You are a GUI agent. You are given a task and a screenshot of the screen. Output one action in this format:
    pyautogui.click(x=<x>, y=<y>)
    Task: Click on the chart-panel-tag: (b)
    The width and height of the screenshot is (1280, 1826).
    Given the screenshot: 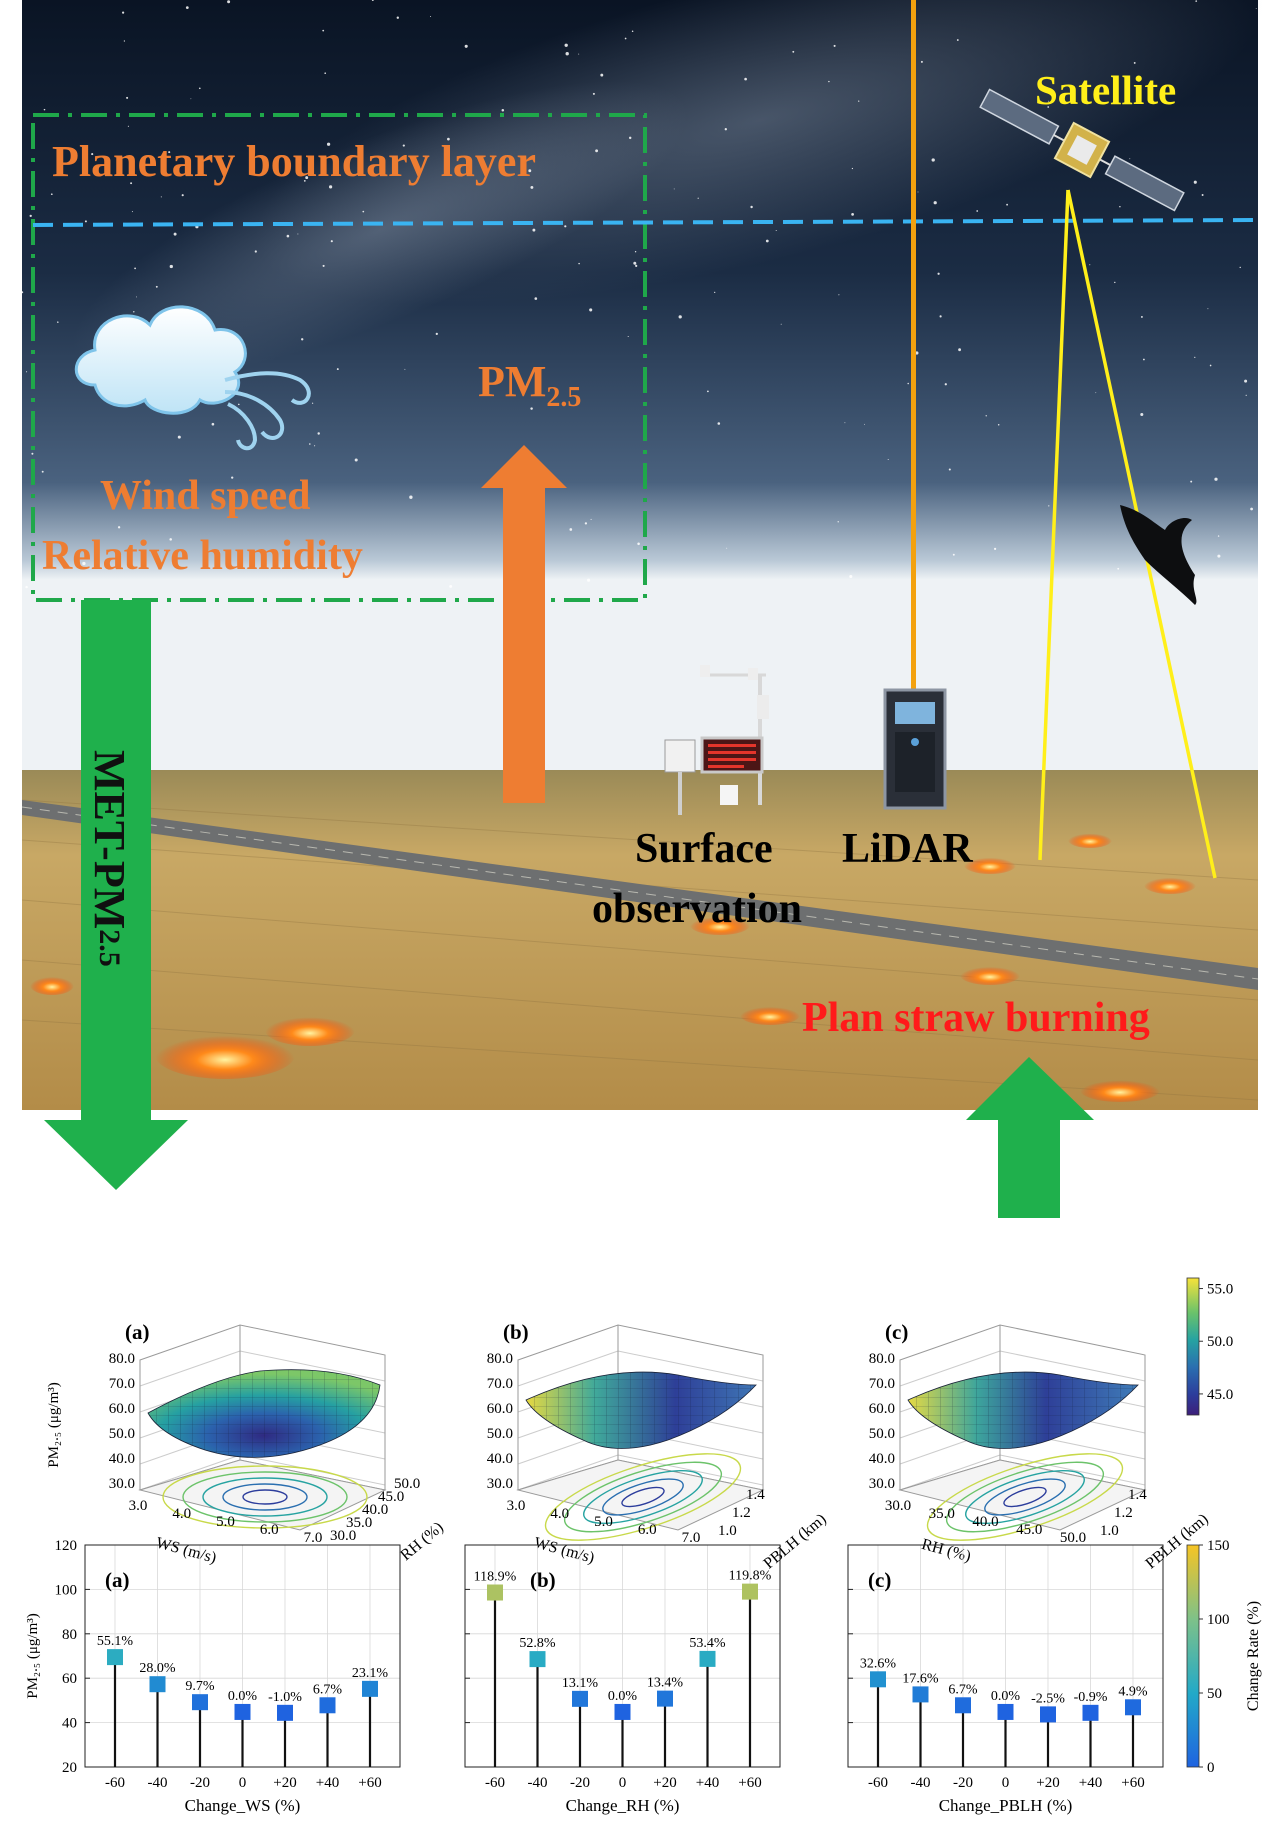 What is the action you would take?
    pyautogui.click(x=543, y=1580)
    